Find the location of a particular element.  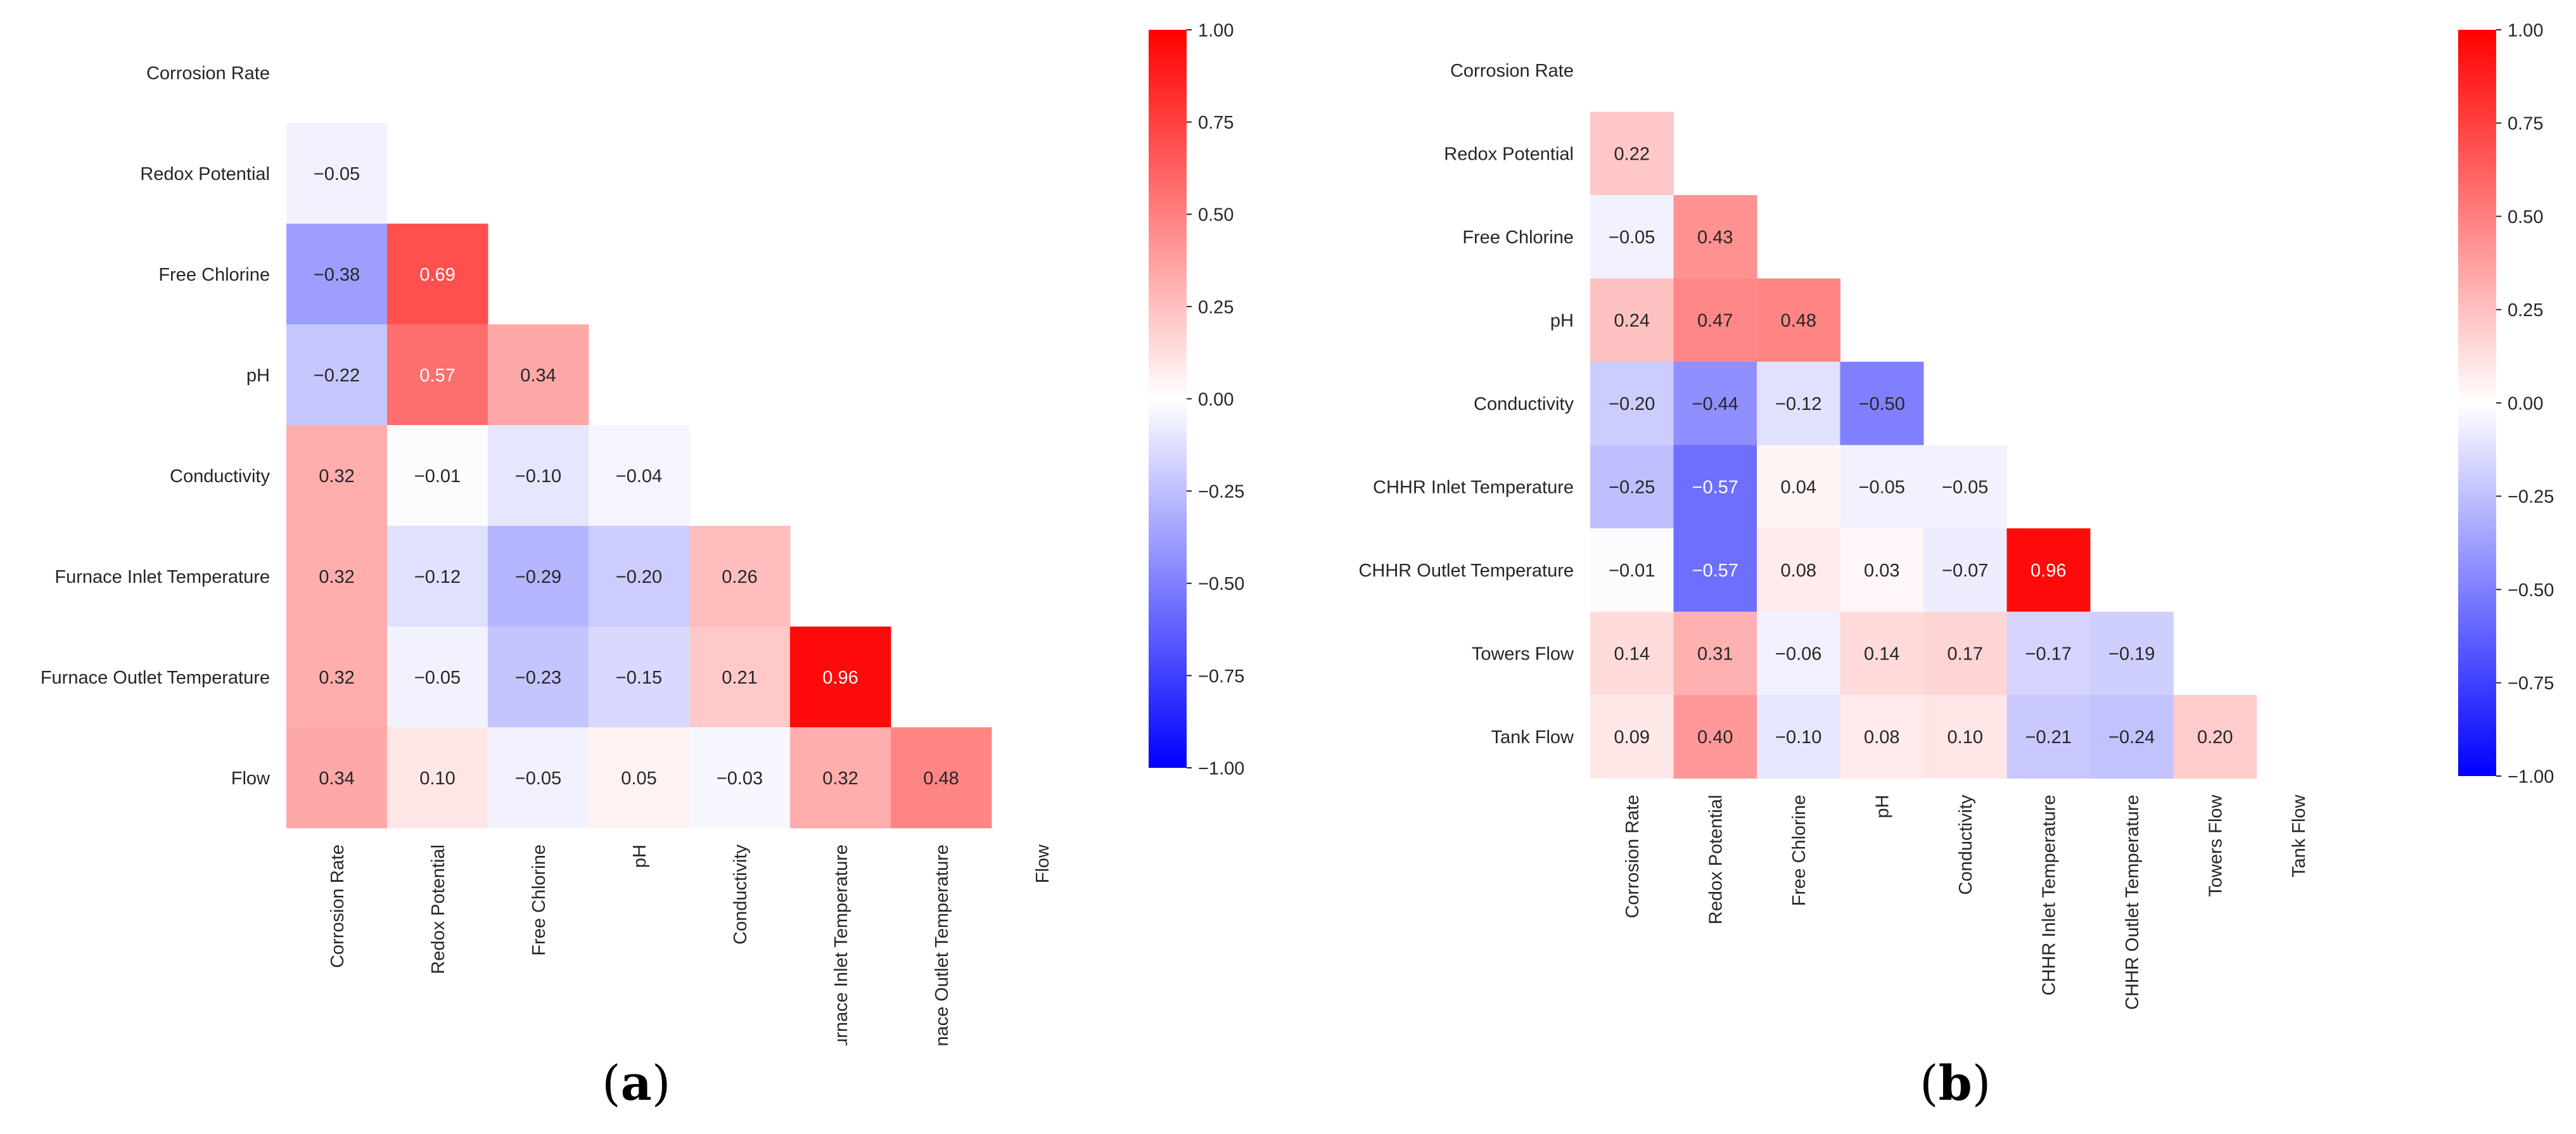

heatmap-b-cell-label-6-5: 0.96 is located at coordinates (2048, 571).